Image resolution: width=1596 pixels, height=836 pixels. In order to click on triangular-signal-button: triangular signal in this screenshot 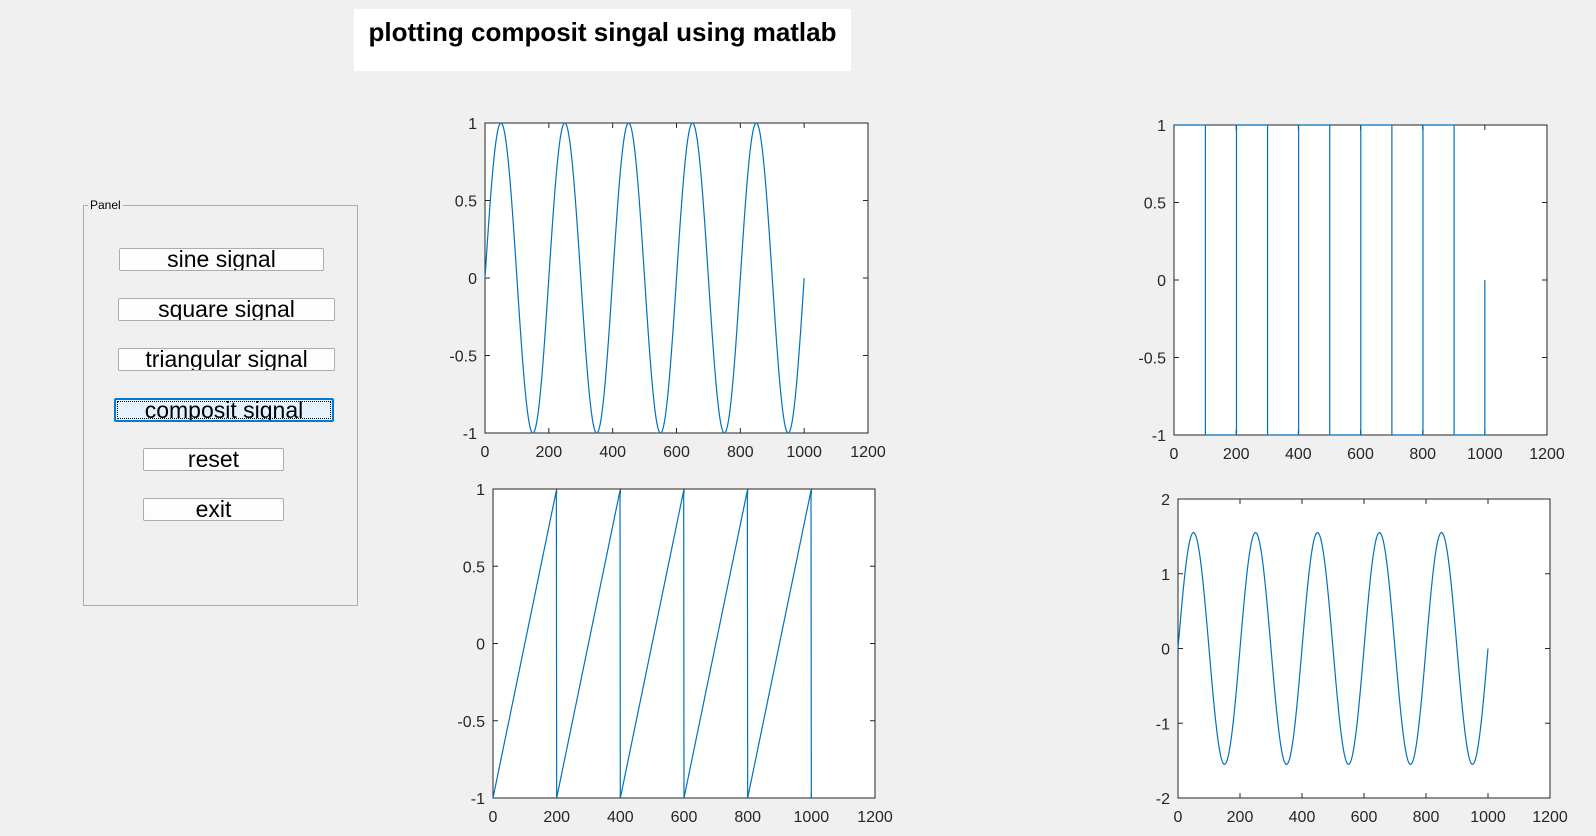, I will do `click(226, 359)`.